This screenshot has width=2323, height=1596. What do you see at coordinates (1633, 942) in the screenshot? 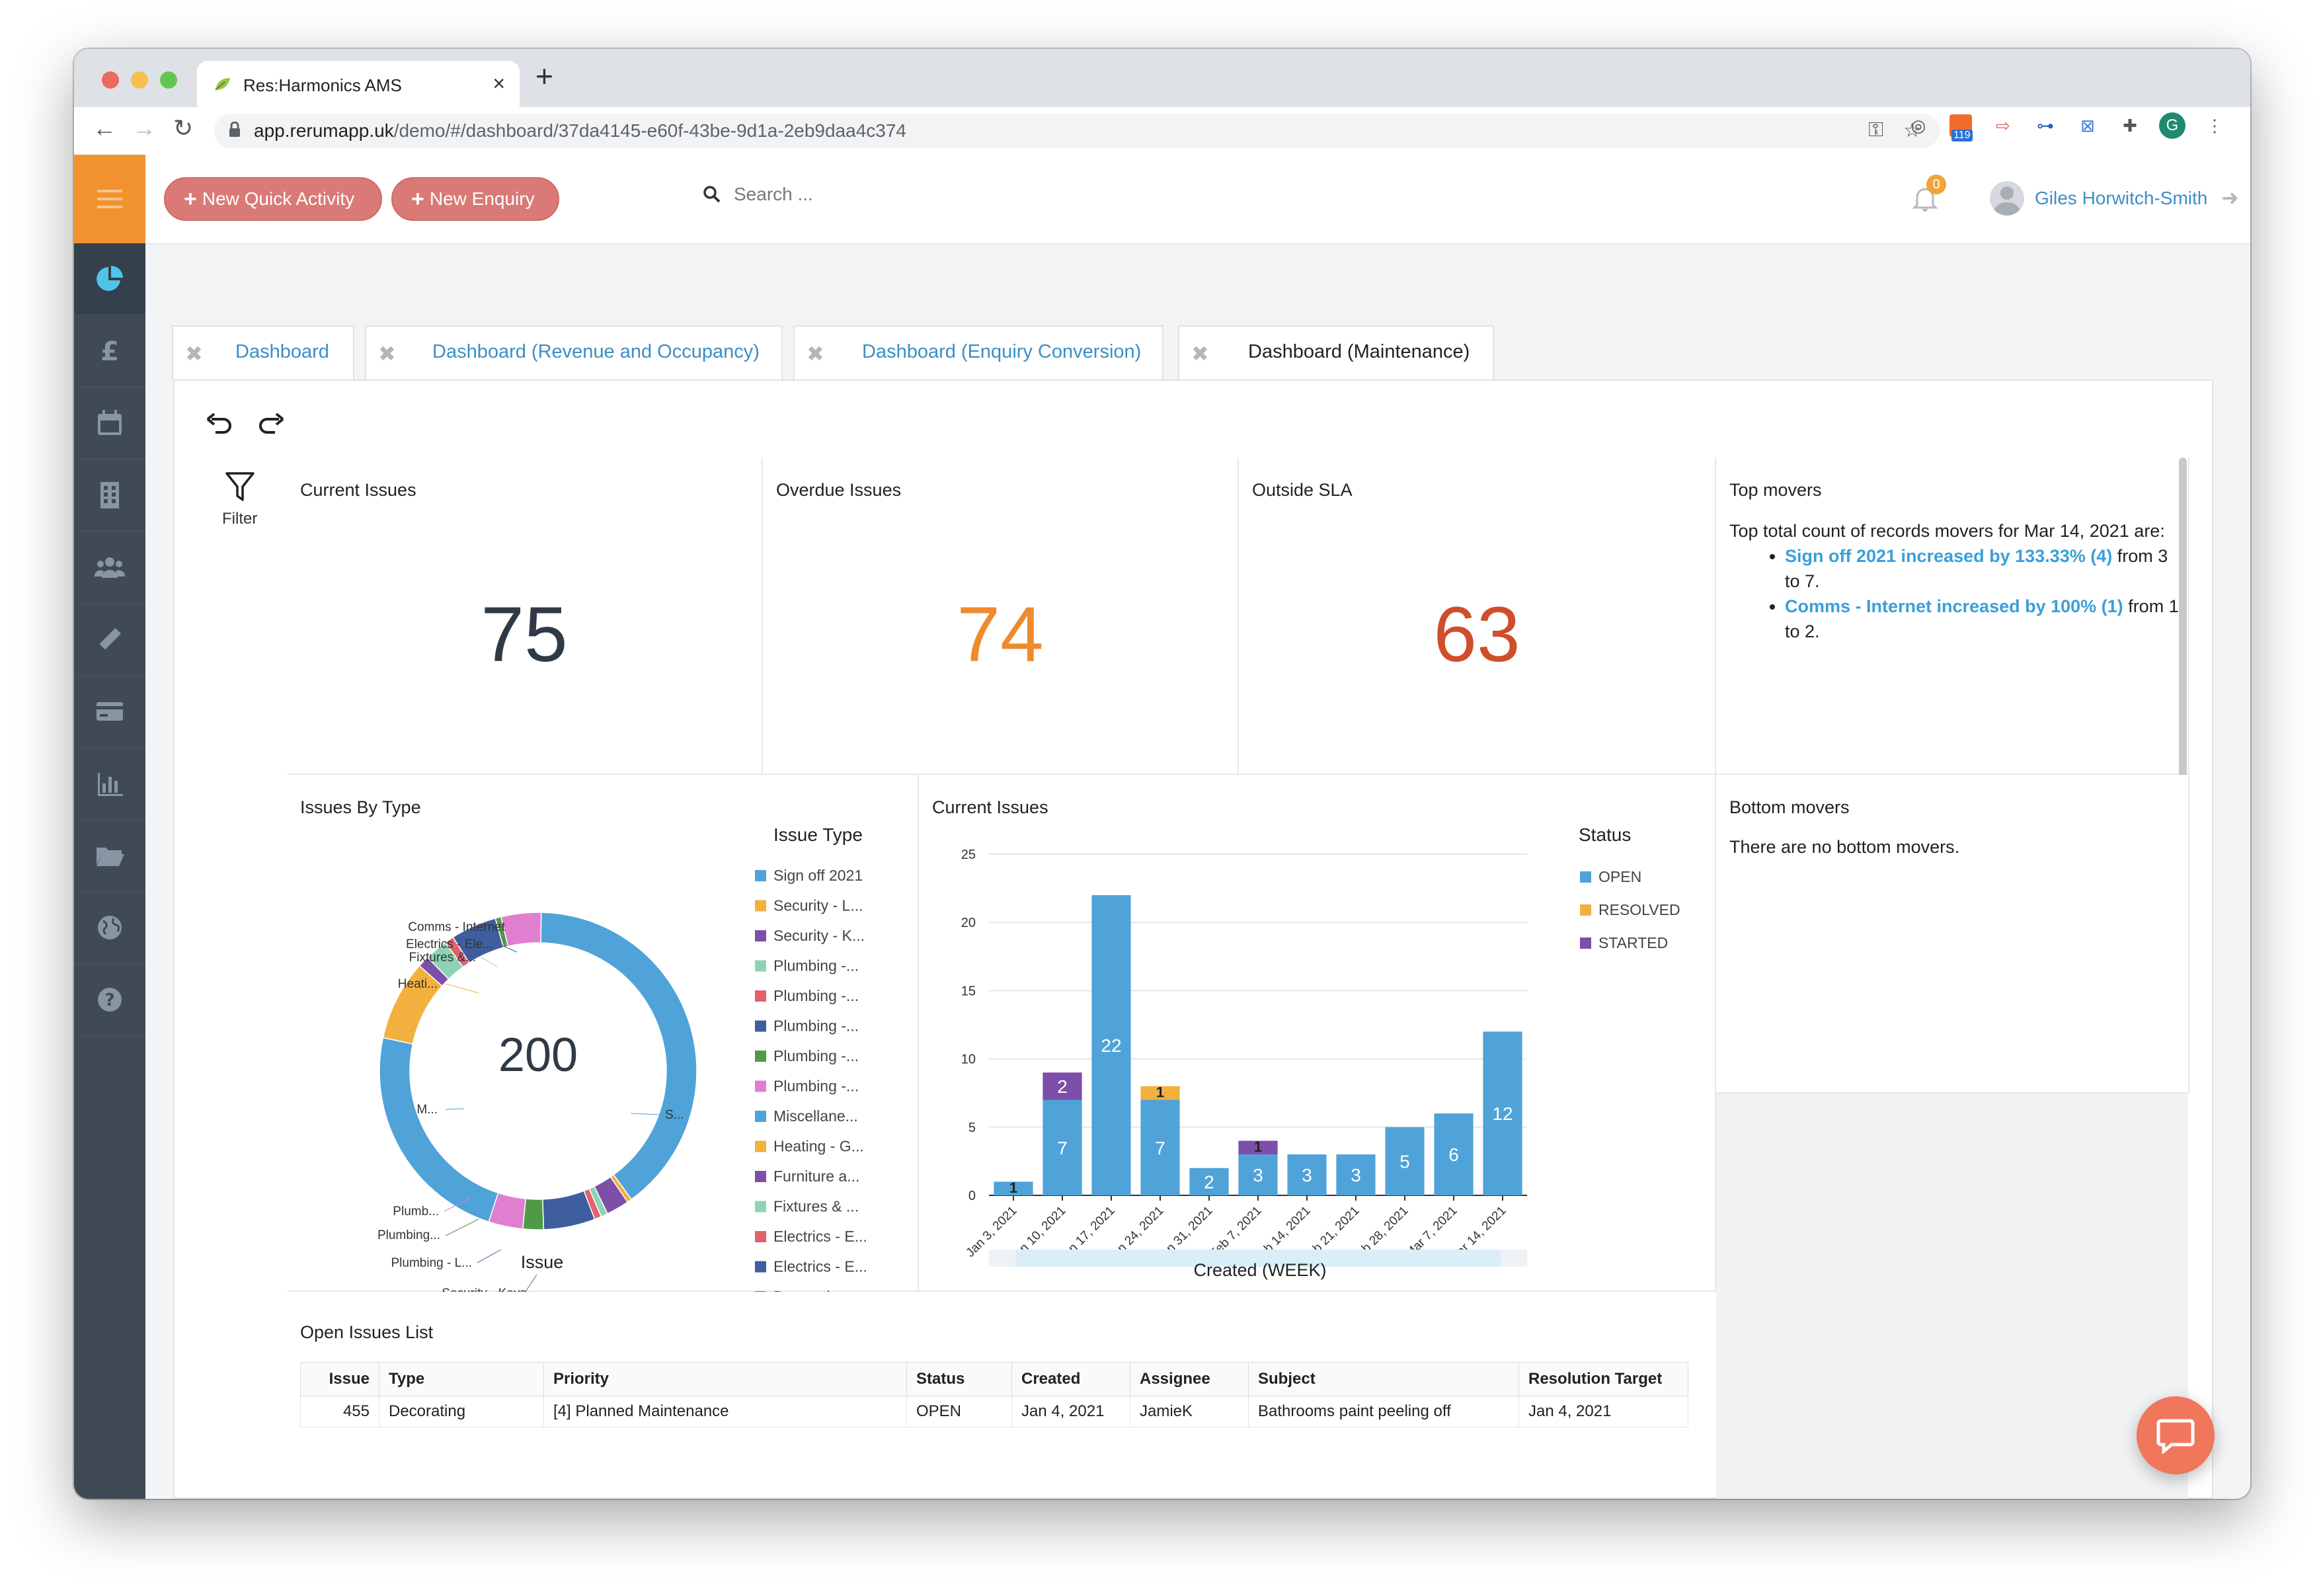
I see `legend-item: STARTED` at bounding box center [1633, 942].